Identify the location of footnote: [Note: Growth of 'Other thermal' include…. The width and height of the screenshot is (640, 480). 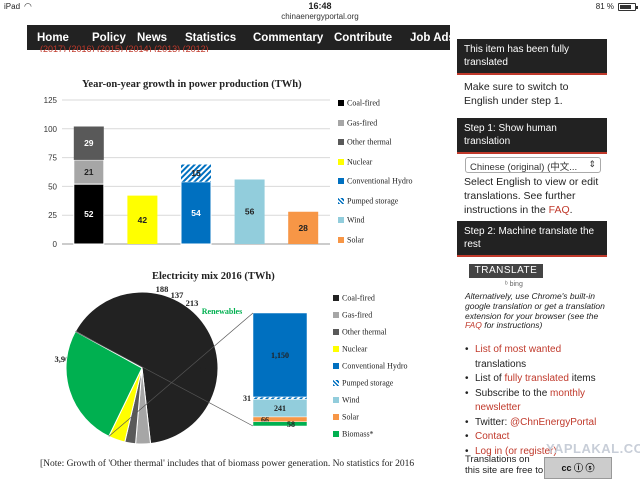
(227, 464).